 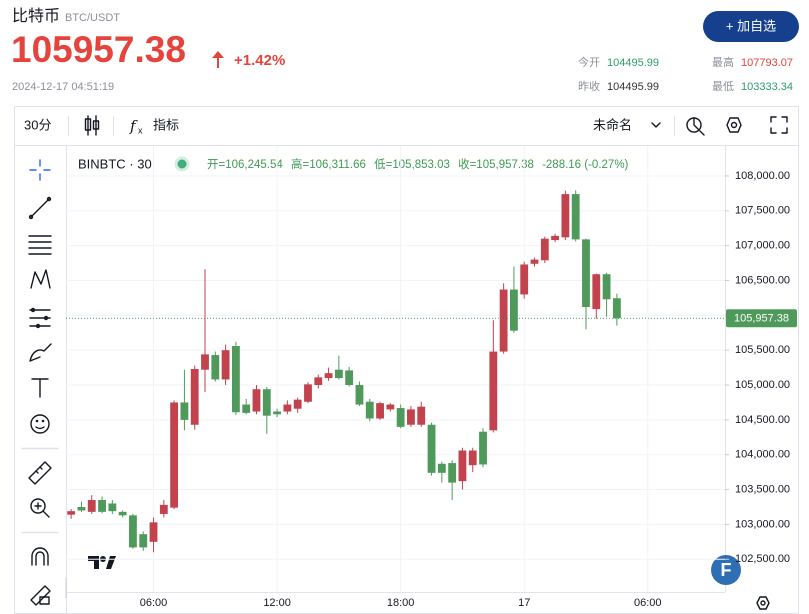 What do you see at coordinates (524, 603) in the screenshot?
I see `x-tick-label: 17` at bounding box center [524, 603].